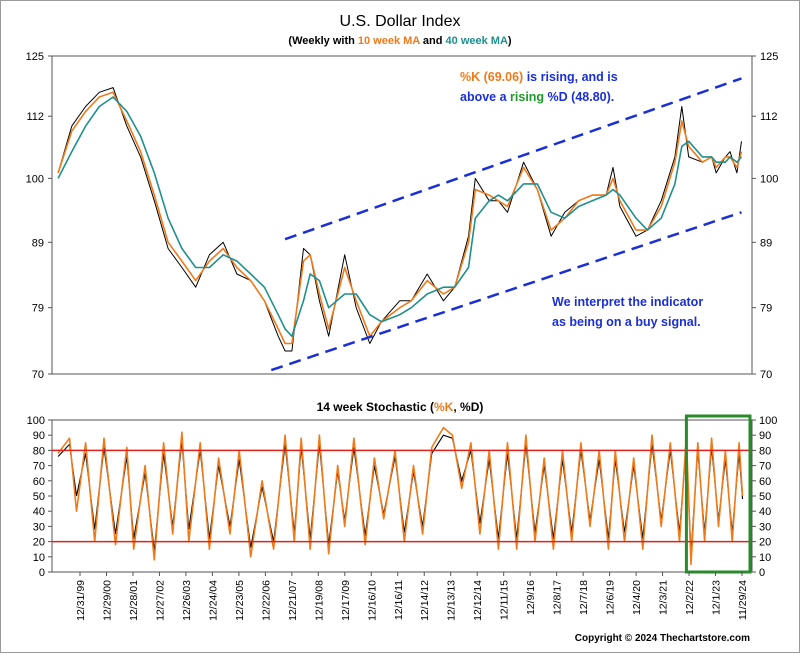 The width and height of the screenshot is (800, 658). What do you see at coordinates (39, 543) in the screenshot?
I see `stoch-y-label-left: 20` at bounding box center [39, 543].